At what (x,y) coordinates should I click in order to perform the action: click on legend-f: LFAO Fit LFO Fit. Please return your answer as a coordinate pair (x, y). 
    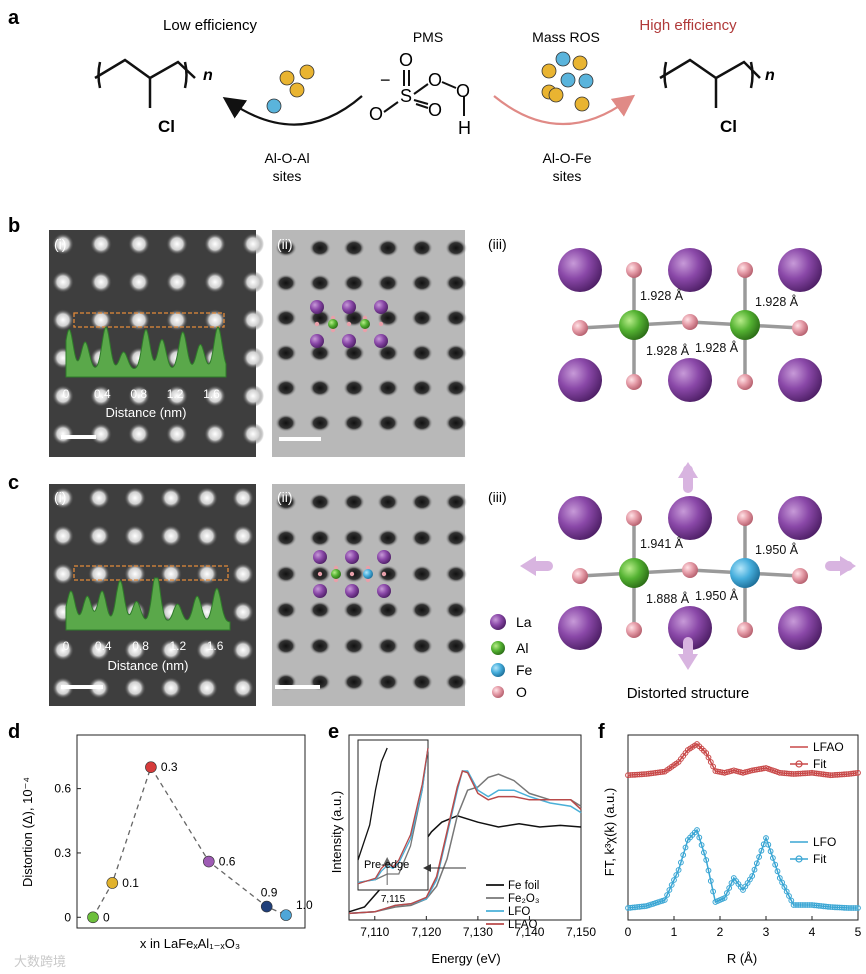
    Looking at the image, I should click on (817, 803).